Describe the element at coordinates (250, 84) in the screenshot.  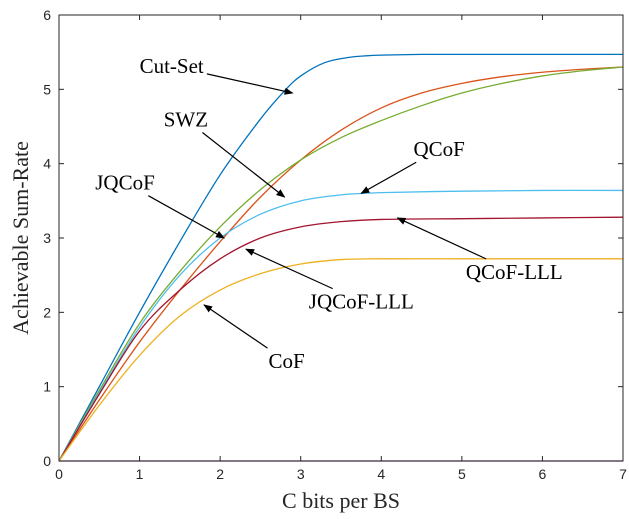
I see `annotation-arrow-cut-set` at that location.